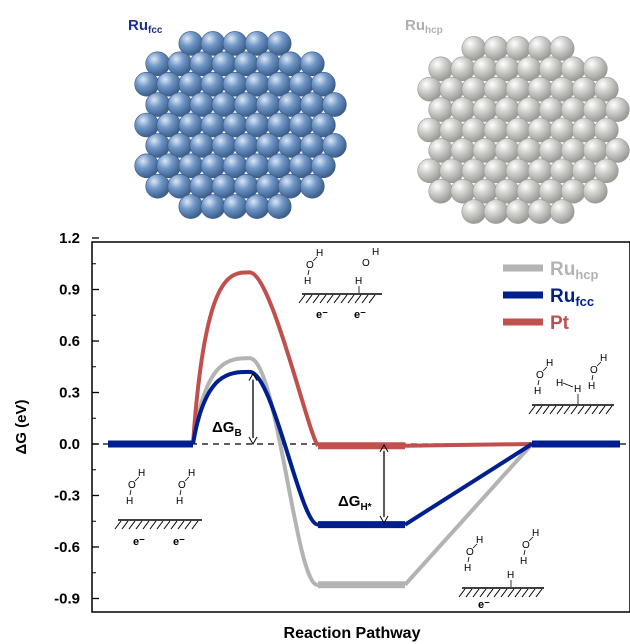 Image resolution: width=630 pixels, height=644 pixels. Describe the element at coordinates (362, 449) in the screenshot. I see `series-rufcc` at that location.